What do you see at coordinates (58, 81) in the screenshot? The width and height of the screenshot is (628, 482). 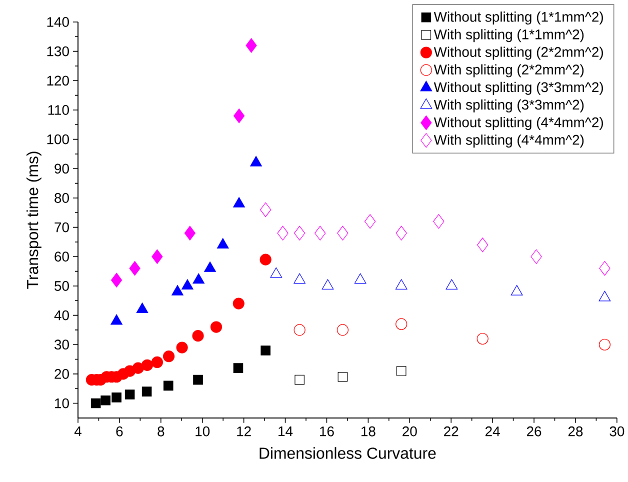 I see `y-tick-label: 120` at bounding box center [58, 81].